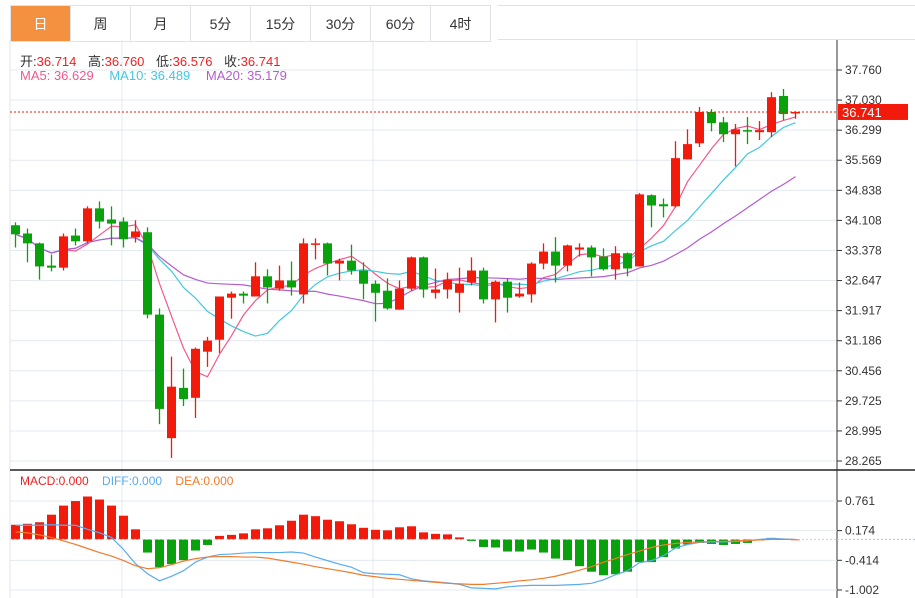 This screenshot has width=915, height=598. What do you see at coordinates (863, 461) in the screenshot?
I see `y-tick-label: 28.265` at bounding box center [863, 461].